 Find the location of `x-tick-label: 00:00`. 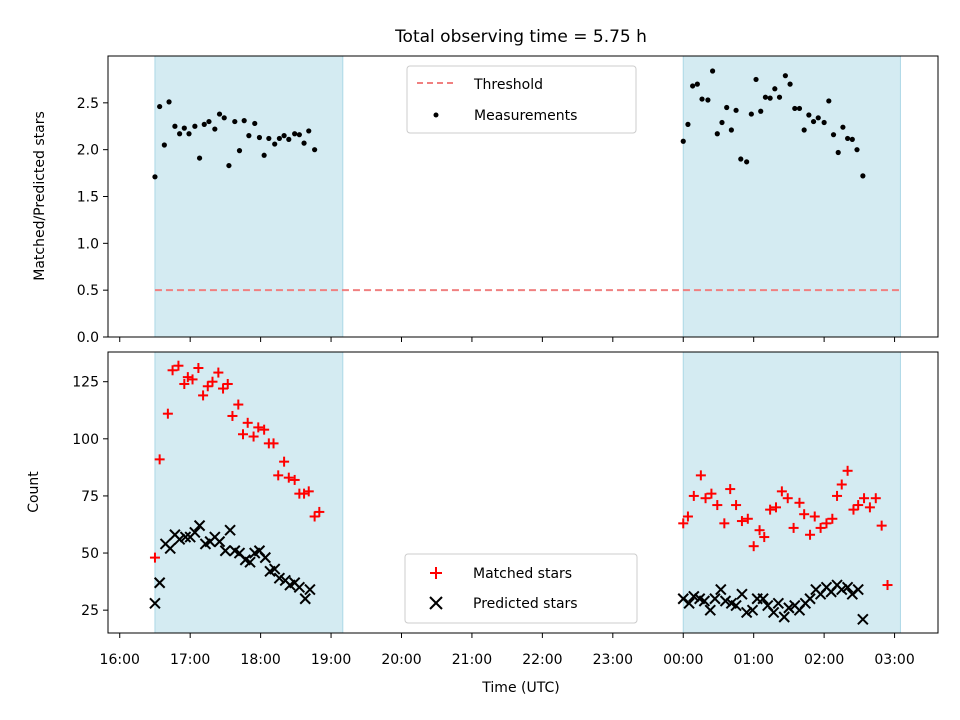

x-tick-label: 00:00 is located at coordinates (683, 660).